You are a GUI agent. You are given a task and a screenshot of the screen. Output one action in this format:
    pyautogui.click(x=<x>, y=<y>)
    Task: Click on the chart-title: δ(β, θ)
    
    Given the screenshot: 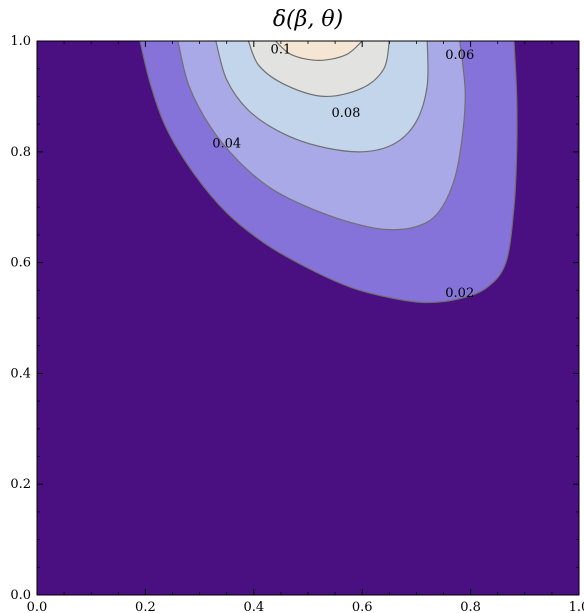 What is the action you would take?
    pyautogui.click(x=308, y=19)
    